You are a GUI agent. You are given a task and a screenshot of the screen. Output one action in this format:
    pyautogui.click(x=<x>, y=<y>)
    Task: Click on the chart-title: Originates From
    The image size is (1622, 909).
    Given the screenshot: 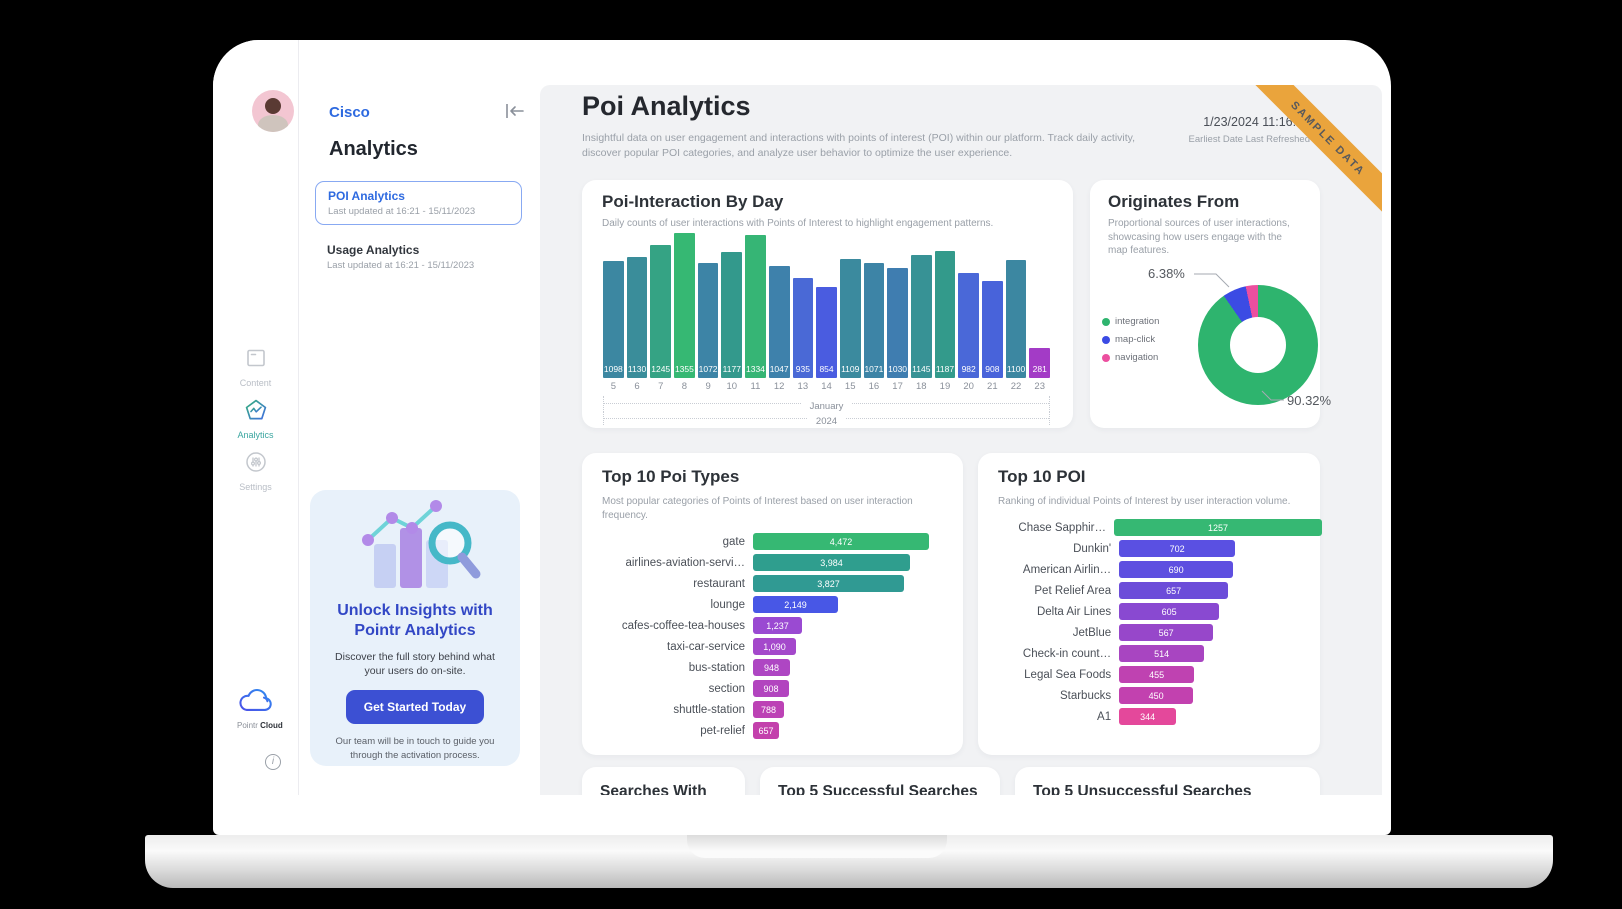 What is the action you would take?
    pyautogui.click(x=1174, y=201)
    